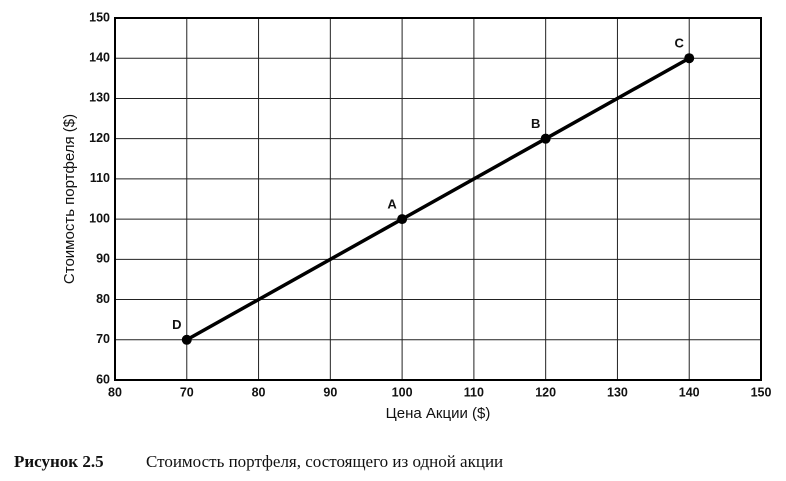 This screenshot has width=786, height=481. What do you see at coordinates (103, 299) in the screenshot?
I see `y-tick-label: 80` at bounding box center [103, 299].